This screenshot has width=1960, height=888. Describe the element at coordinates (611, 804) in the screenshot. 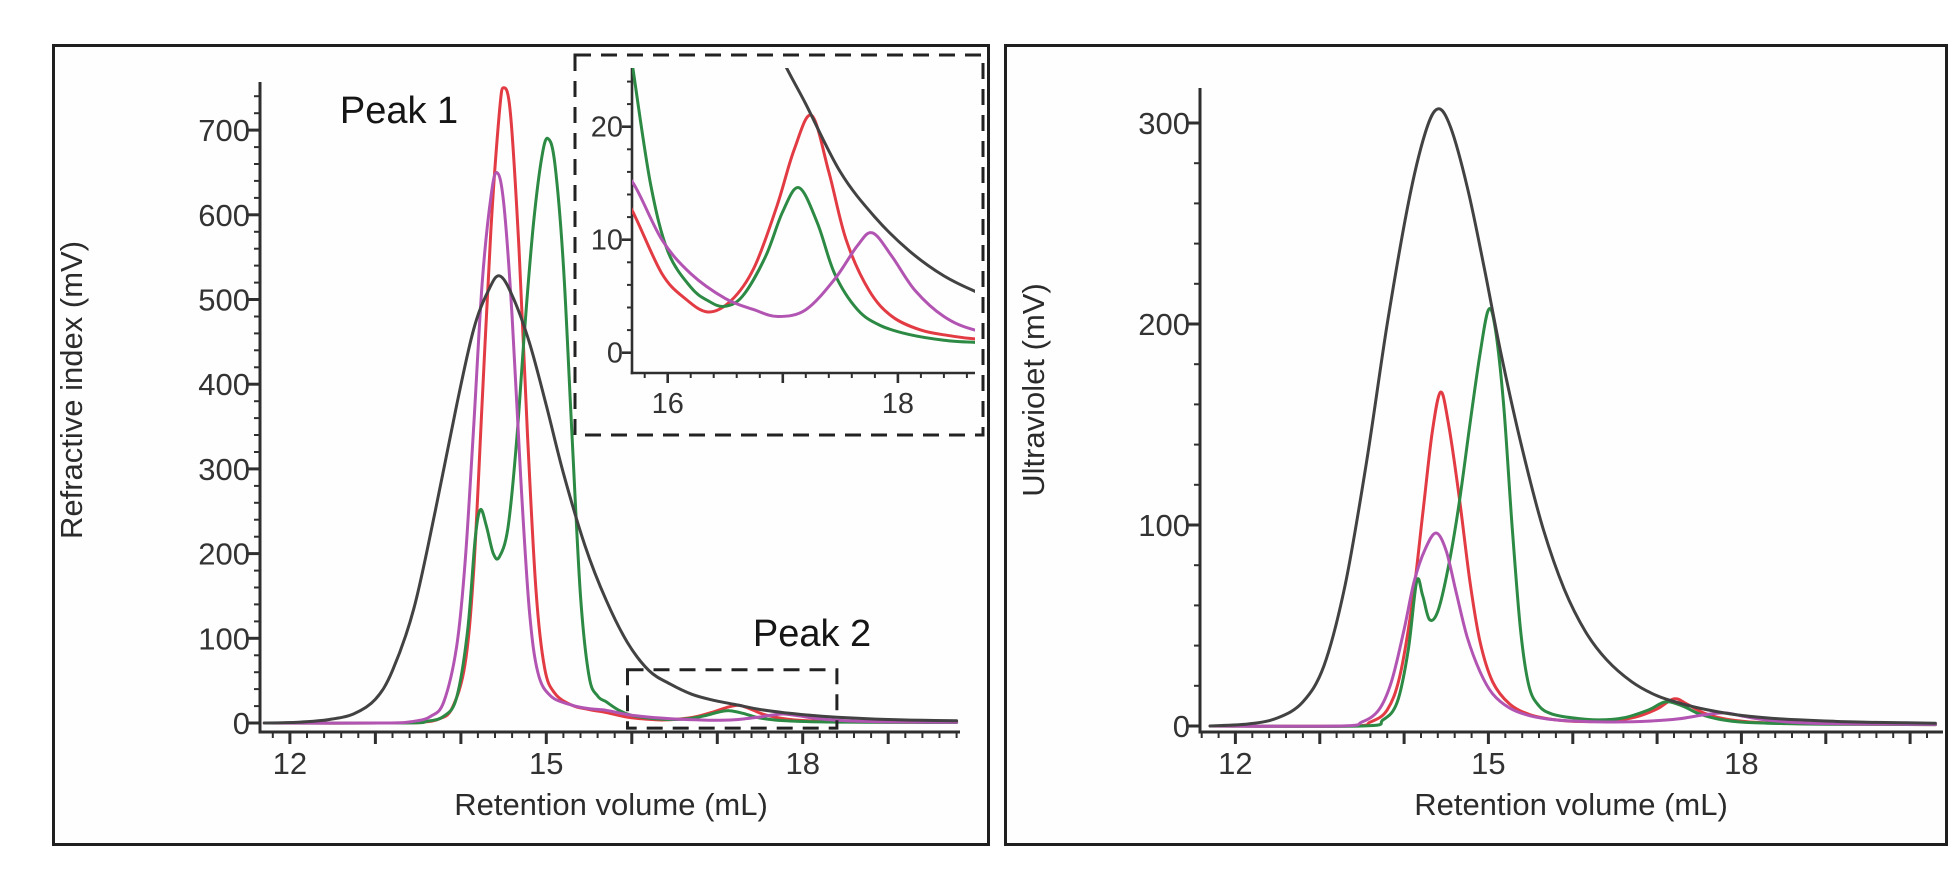

I see `left-x-axis-title: Retention volume (mL)` at that location.